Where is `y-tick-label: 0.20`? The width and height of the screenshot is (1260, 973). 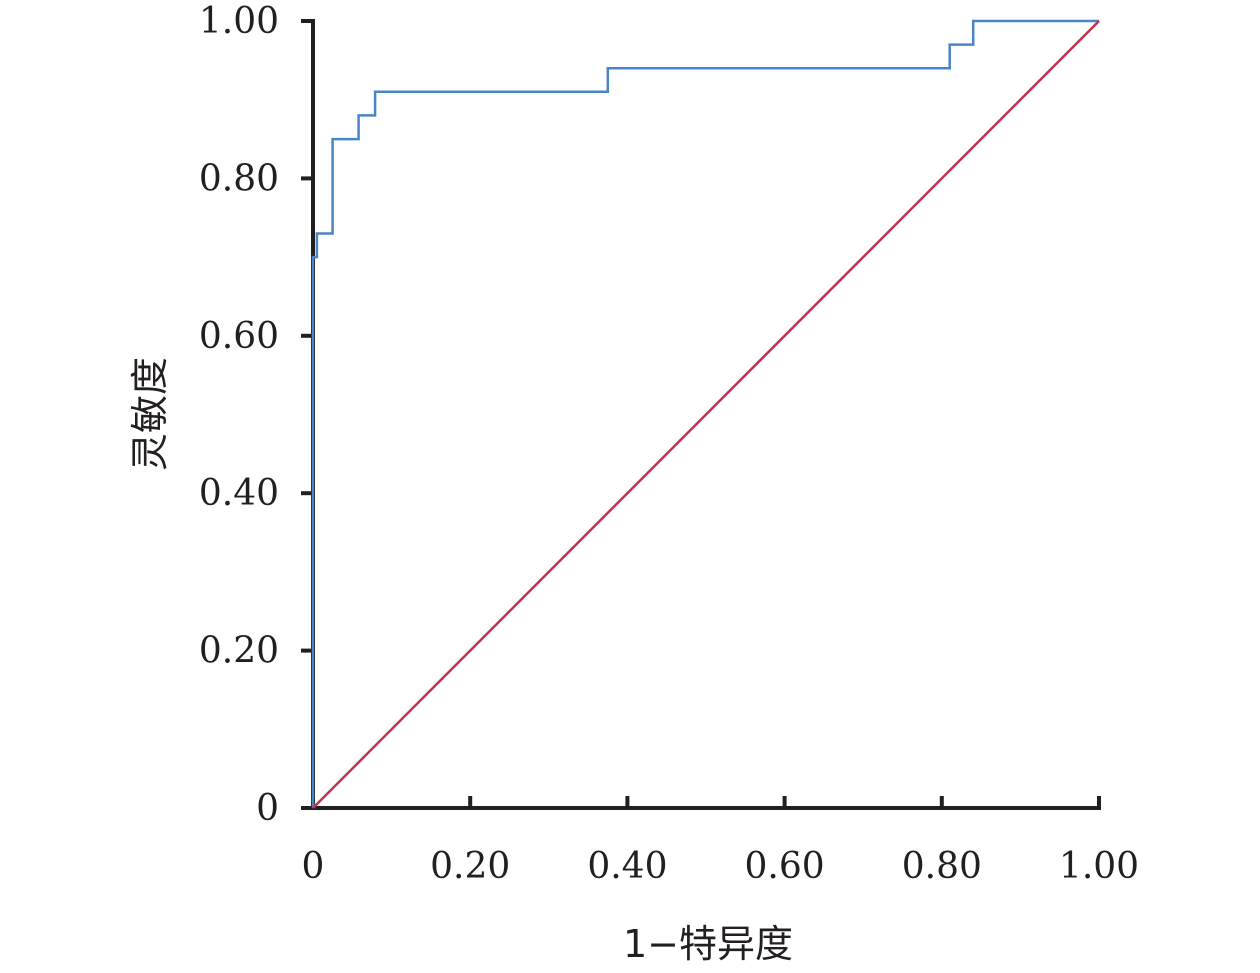 y-tick-label: 0.20 is located at coordinates (239, 651).